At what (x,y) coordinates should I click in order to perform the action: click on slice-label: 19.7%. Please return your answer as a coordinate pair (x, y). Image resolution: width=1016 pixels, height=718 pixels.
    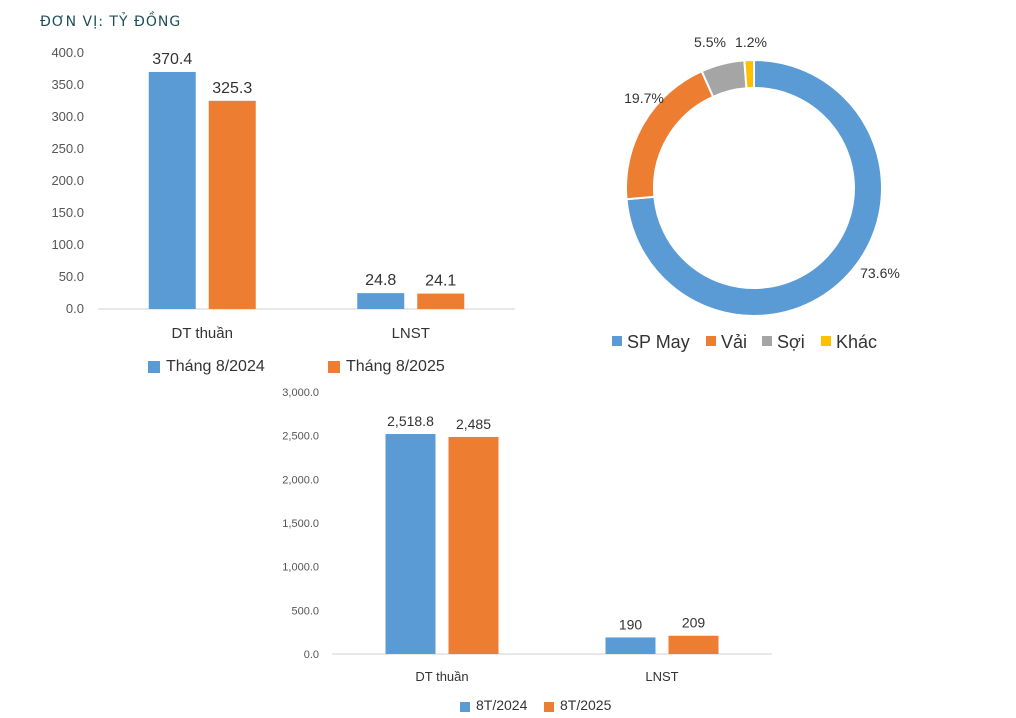
    Looking at the image, I should click on (644, 98).